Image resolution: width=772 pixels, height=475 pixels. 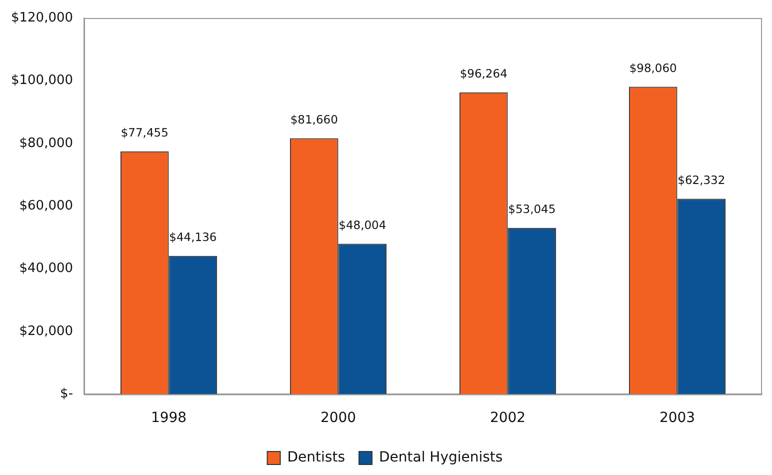 What do you see at coordinates (42, 18) in the screenshot?
I see `y-tick-label: $120,000` at bounding box center [42, 18].